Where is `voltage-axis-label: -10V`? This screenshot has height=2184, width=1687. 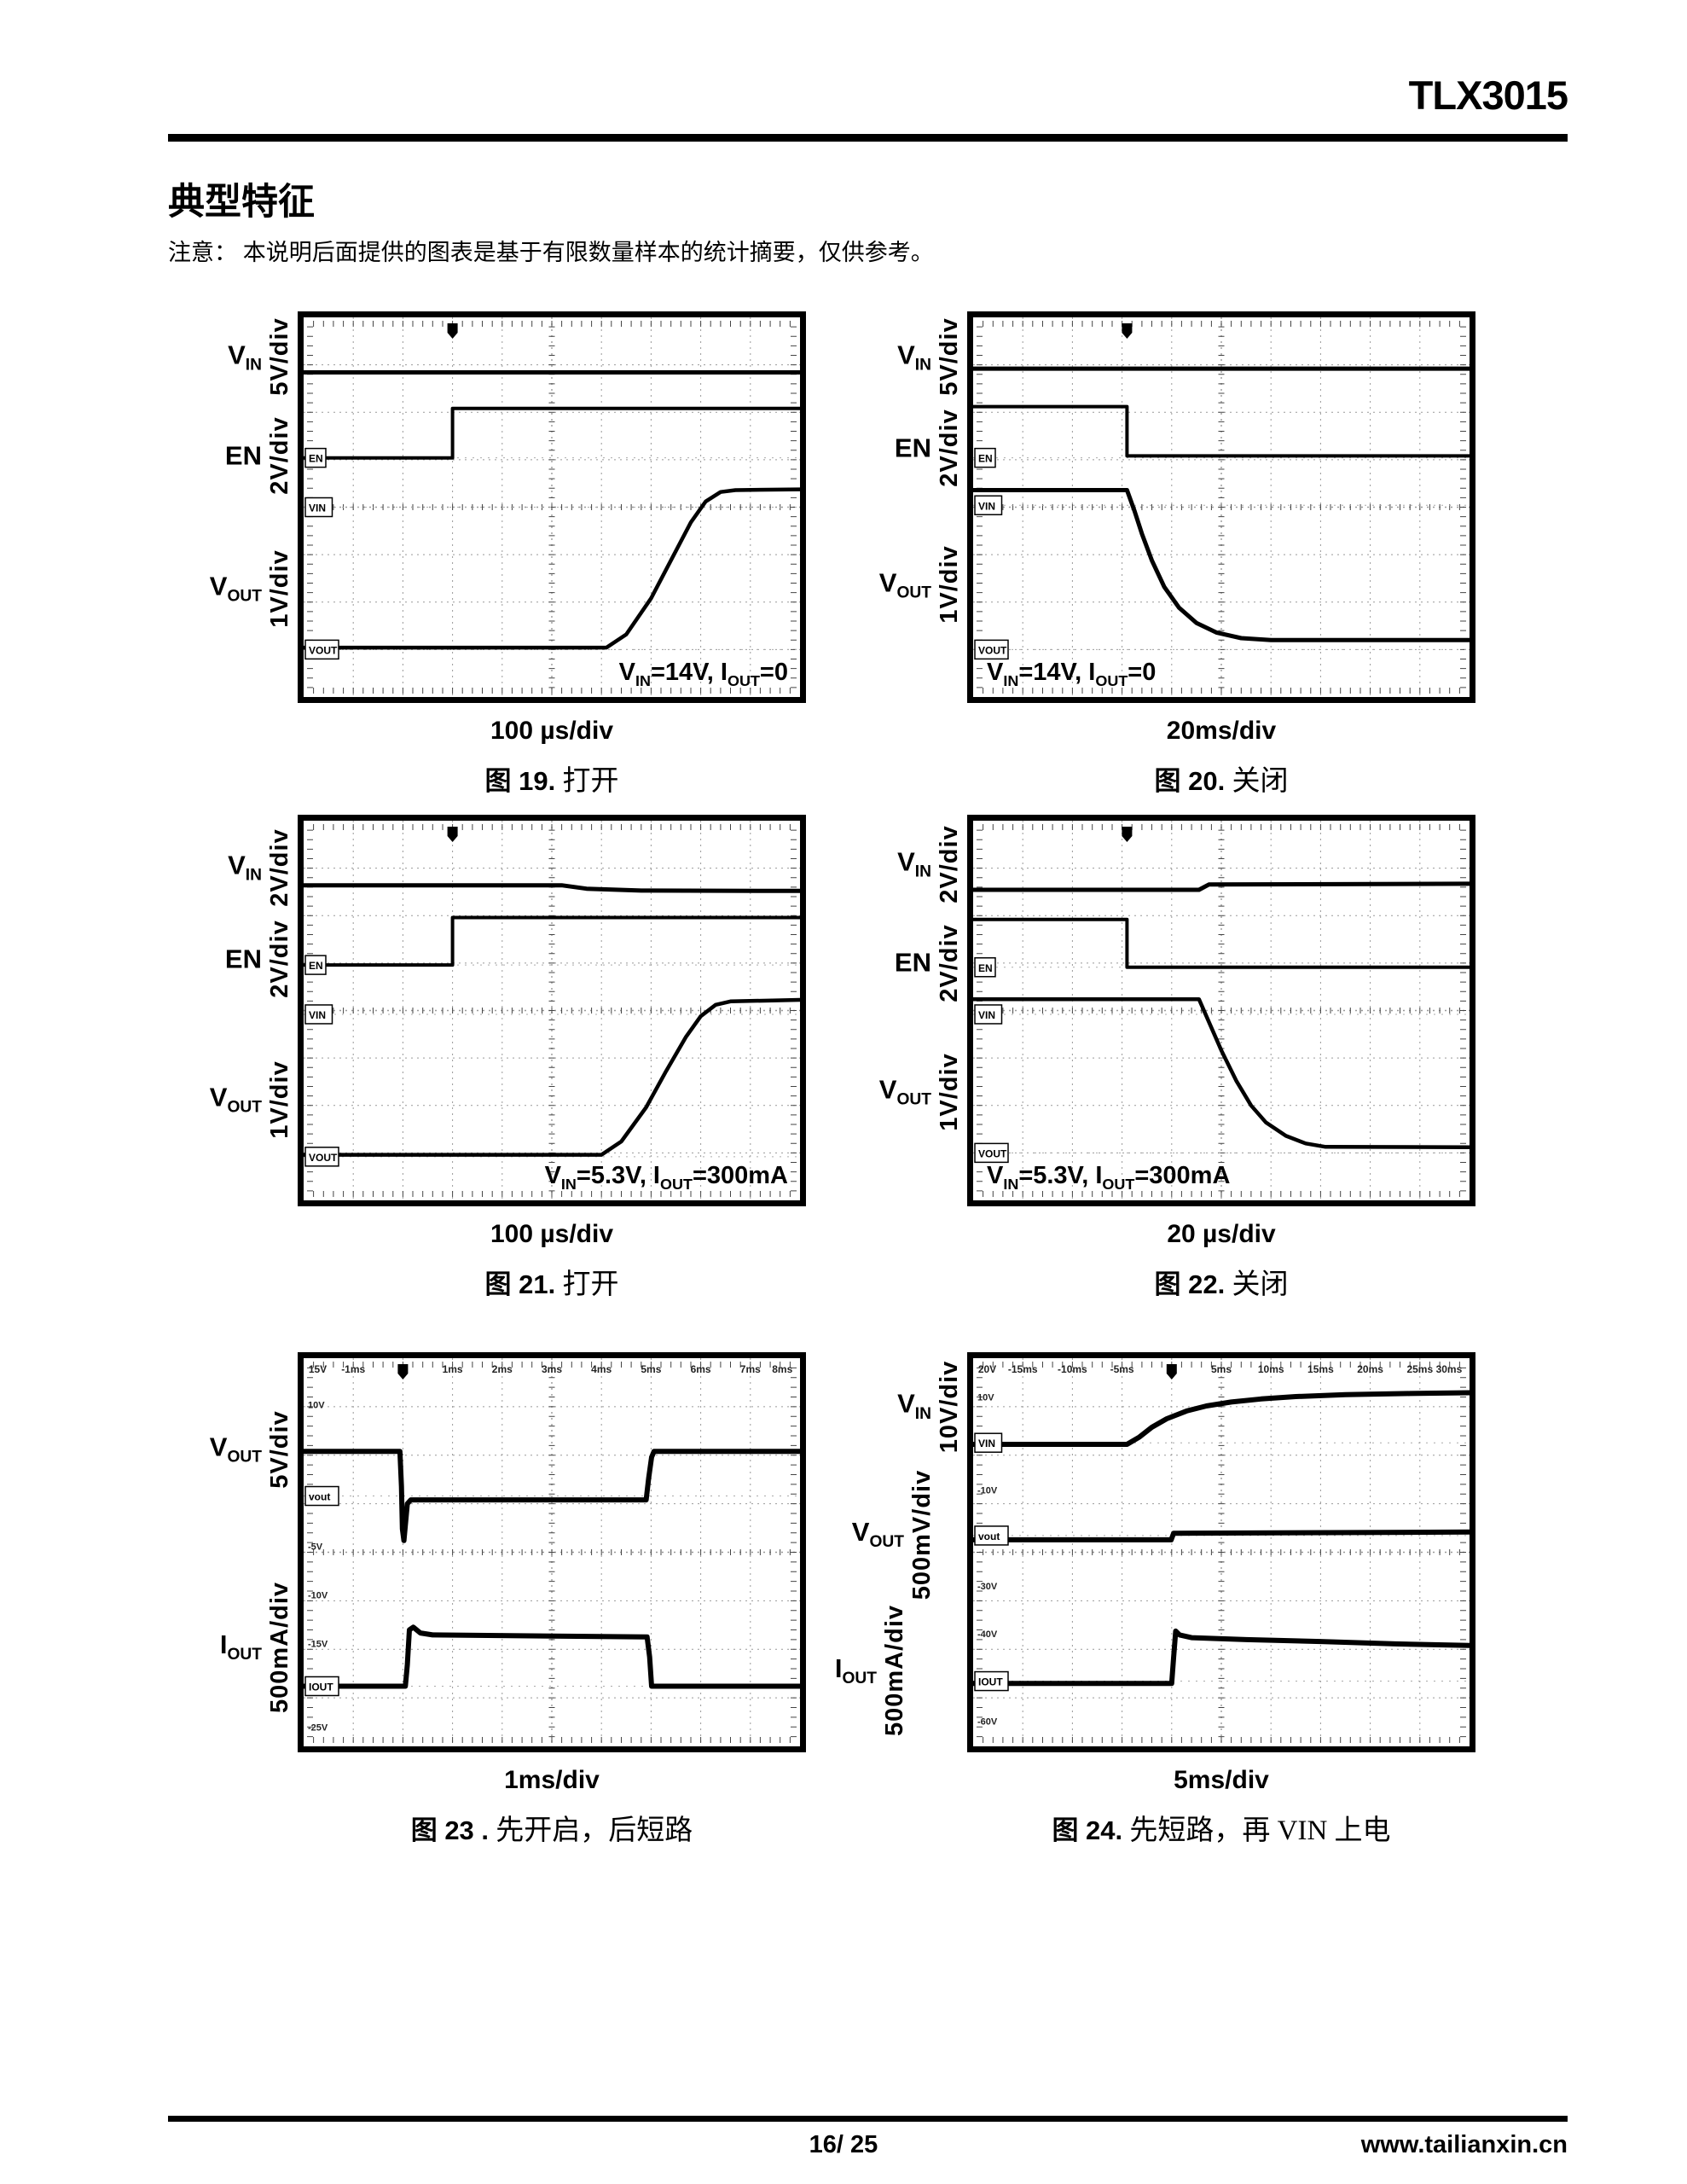 voltage-axis-label: -10V is located at coordinates (987, 1491).